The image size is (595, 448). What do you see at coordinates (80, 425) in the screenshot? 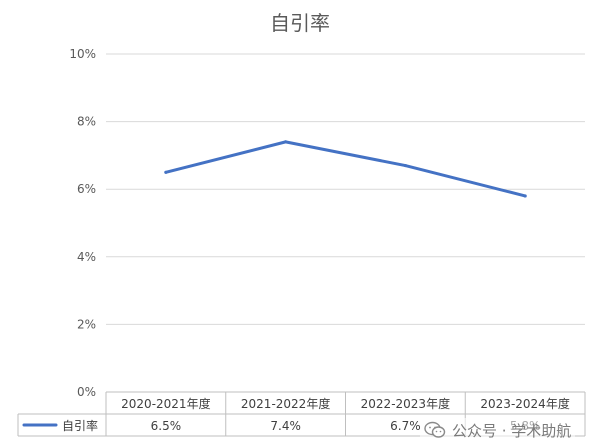
I see `legend-series-name: 自引率` at bounding box center [80, 425].